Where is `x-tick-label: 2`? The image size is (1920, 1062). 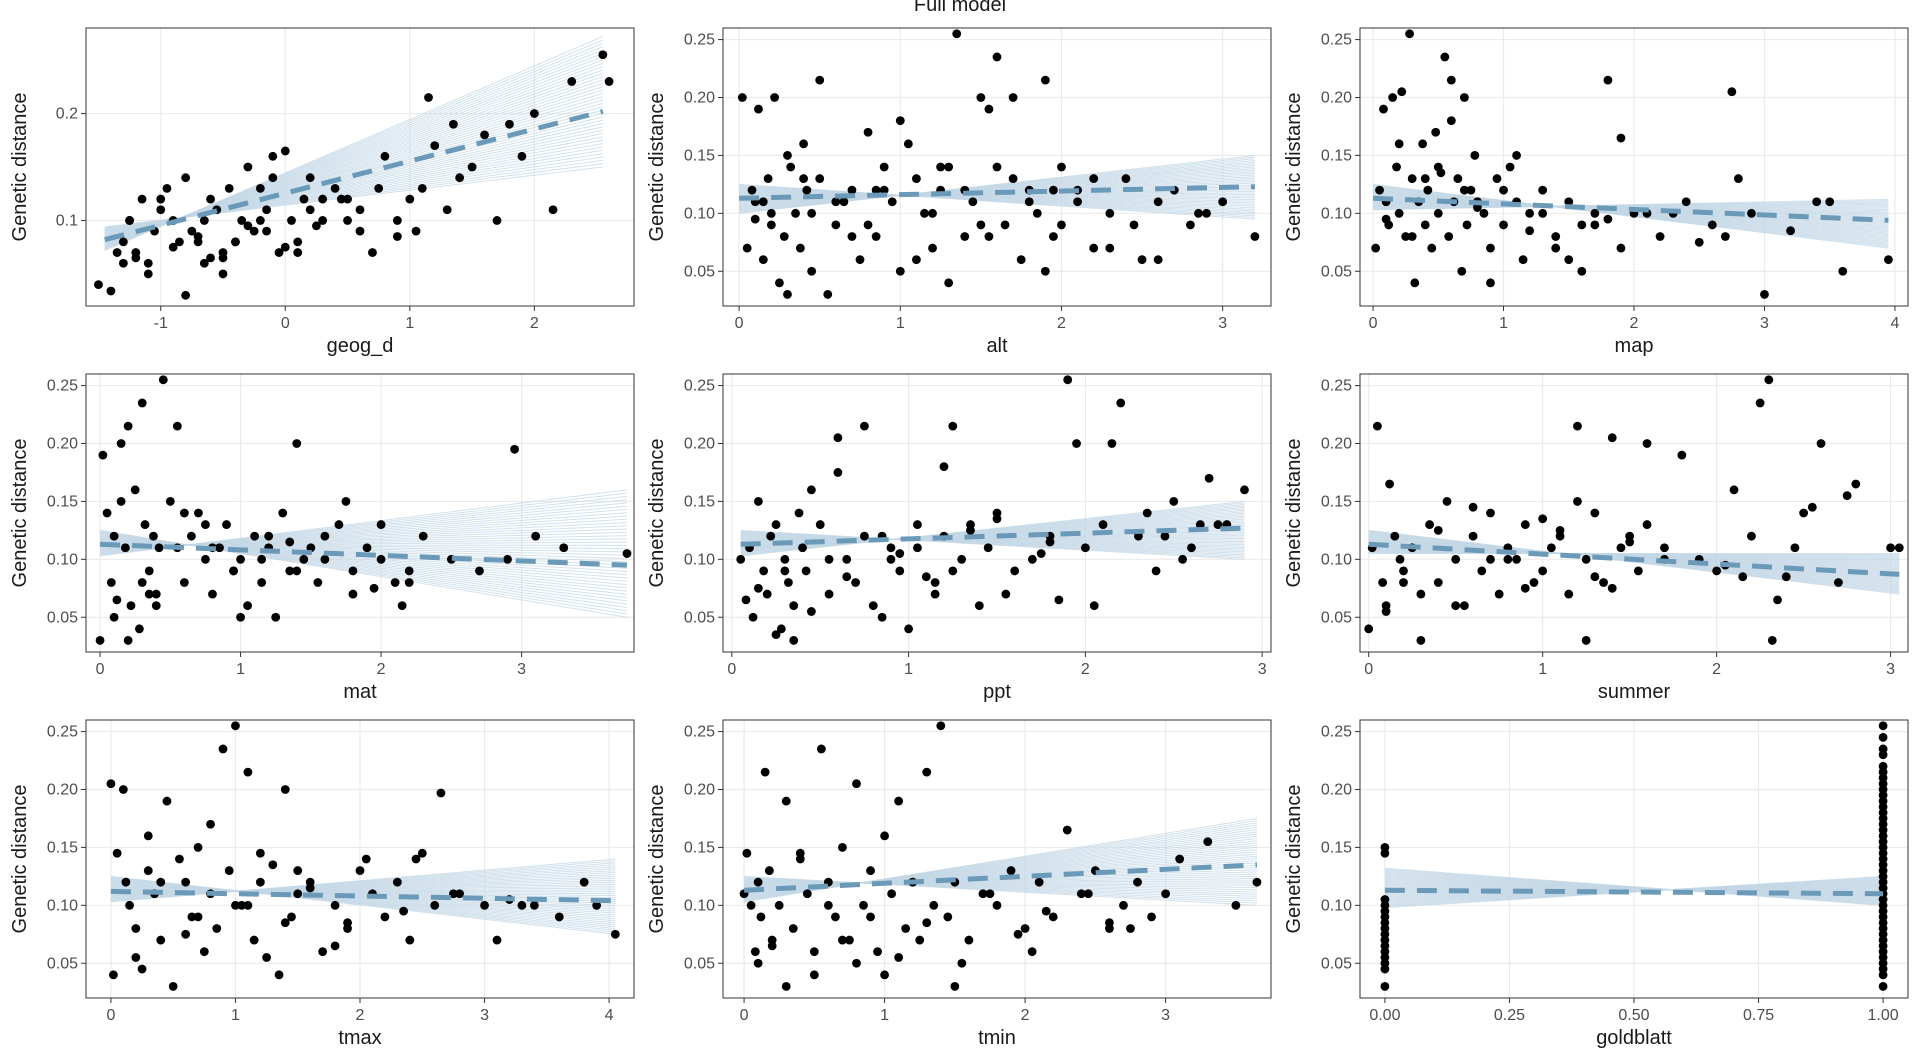 x-tick-label: 2 is located at coordinates (381, 669).